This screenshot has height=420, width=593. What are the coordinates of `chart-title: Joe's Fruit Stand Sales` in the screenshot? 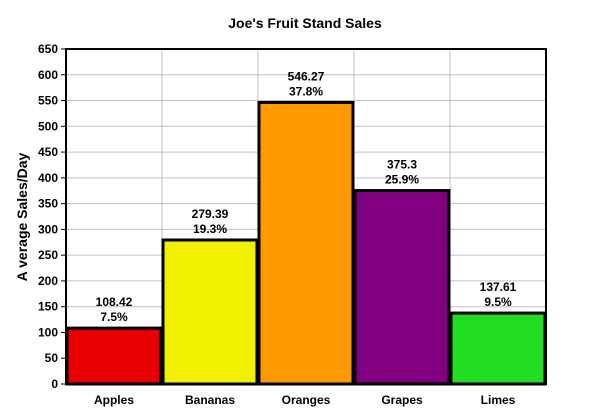 It's located at (305, 23).